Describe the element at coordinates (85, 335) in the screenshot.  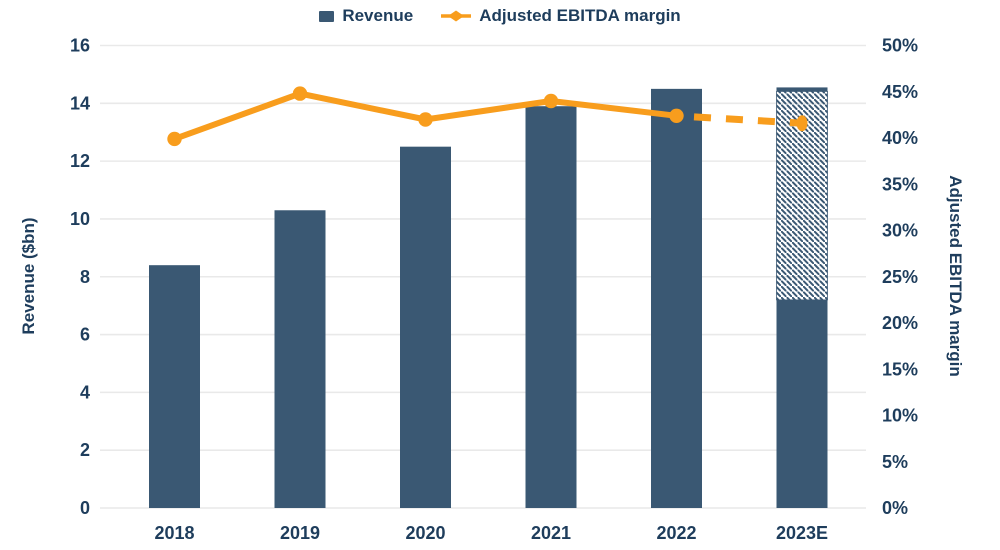
I see `left-axis-tick-6: 6` at that location.